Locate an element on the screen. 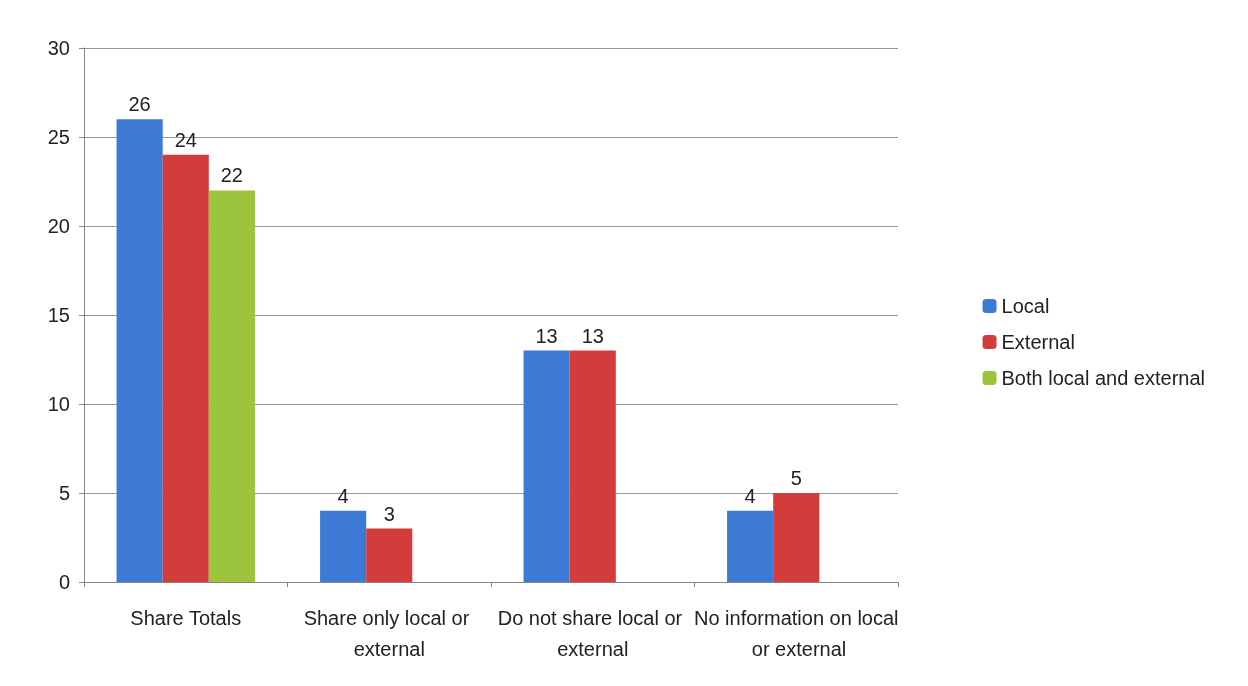 The width and height of the screenshot is (1248, 686). y-tick-label: 20 is located at coordinates (58, 226).